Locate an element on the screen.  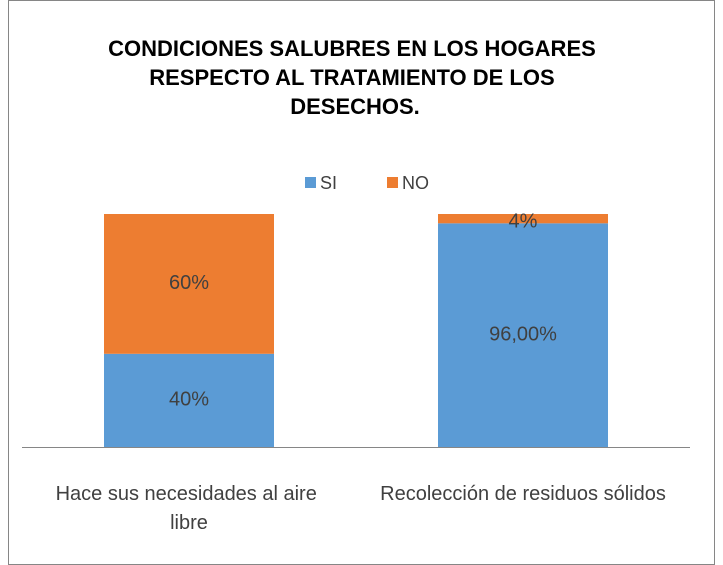
x-tick-label: Recolección de residuos sólidos is located at coordinates (523, 494).